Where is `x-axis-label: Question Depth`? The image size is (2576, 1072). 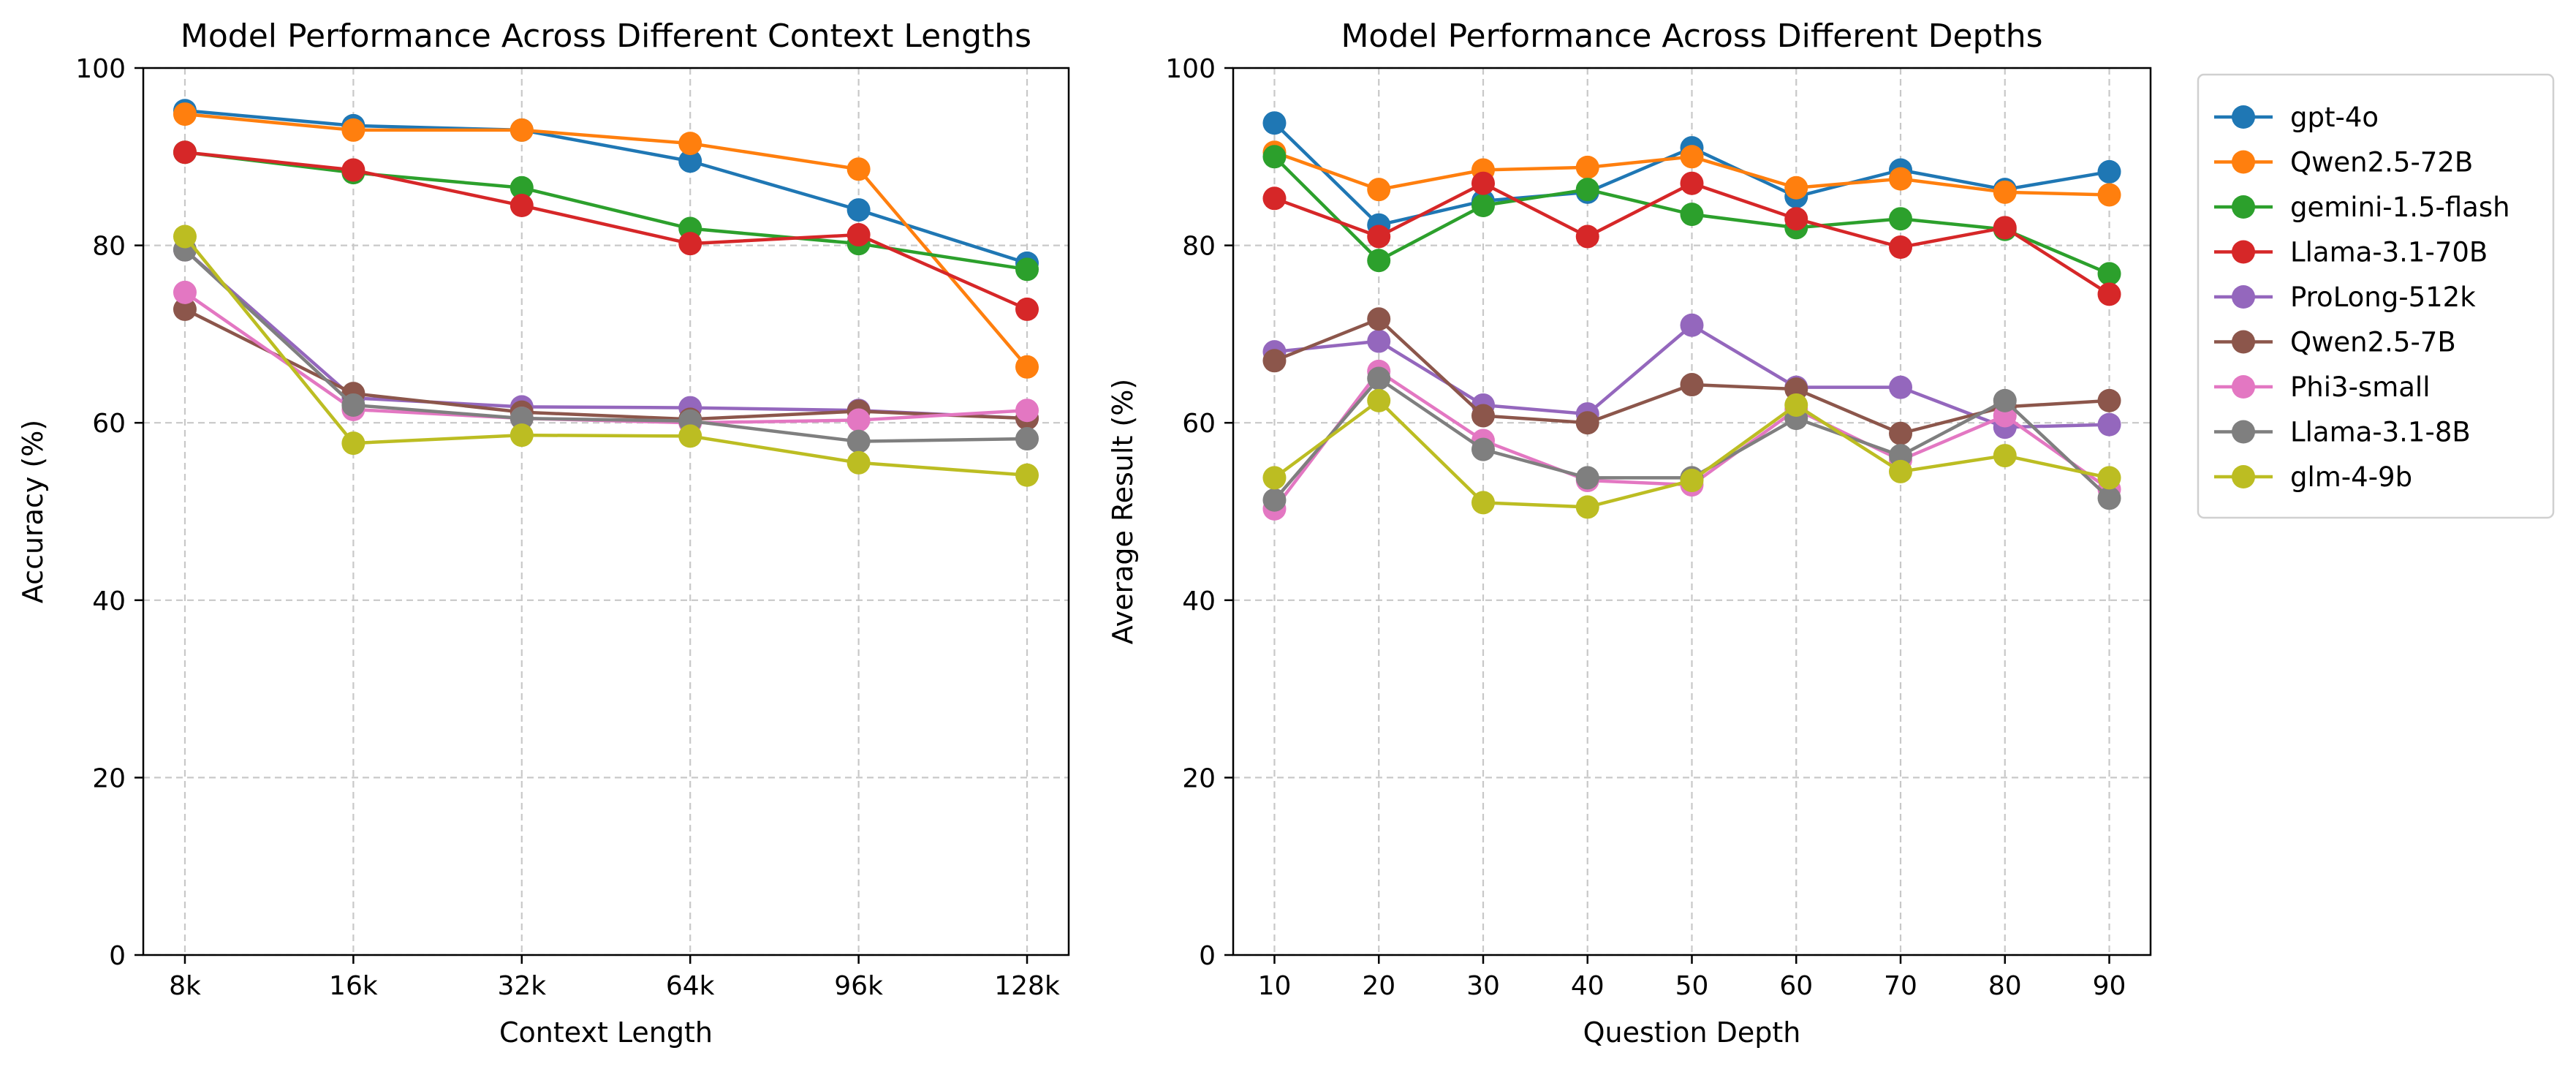 x-axis-label: Question Depth is located at coordinates (1692, 1032).